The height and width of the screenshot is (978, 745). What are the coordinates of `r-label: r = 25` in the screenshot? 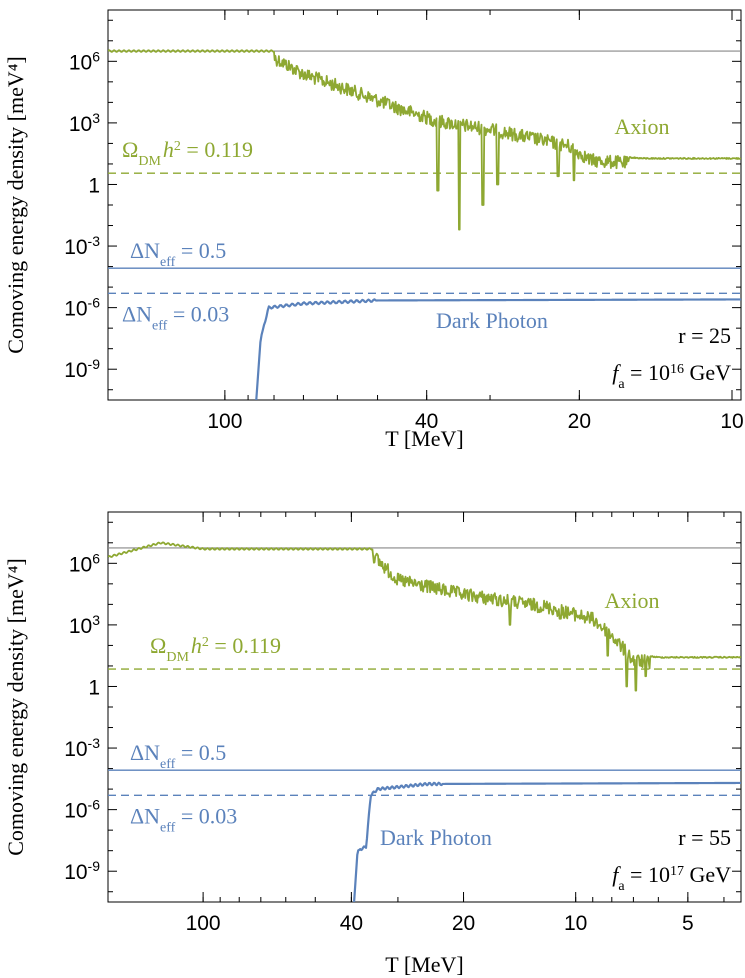 It's located at (704, 335).